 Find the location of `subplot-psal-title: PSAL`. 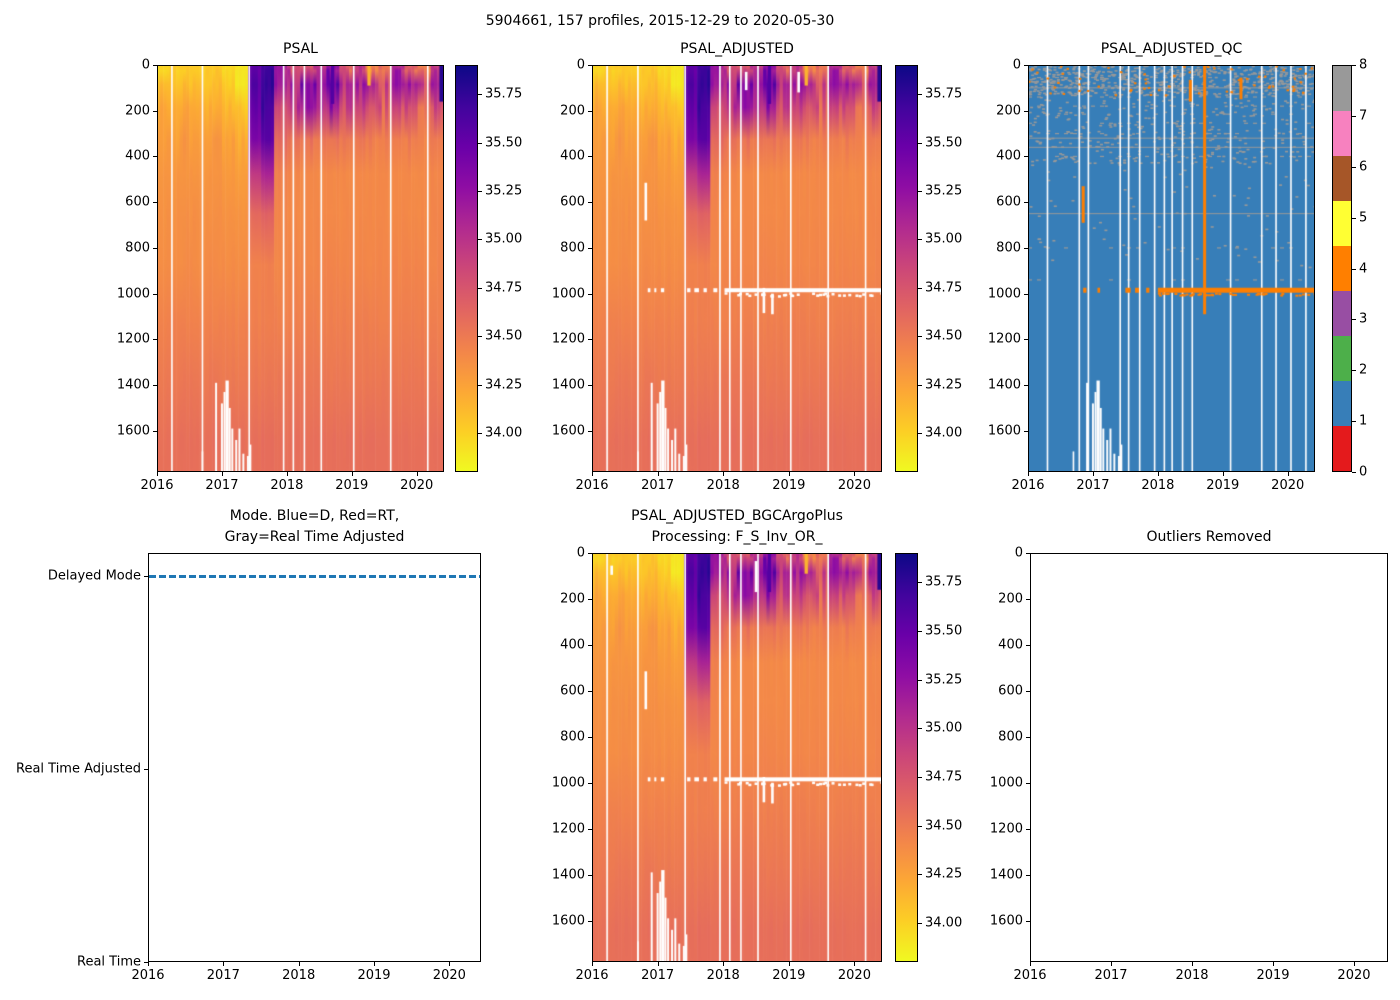

subplot-psal-title: PSAL is located at coordinates (300, 48).